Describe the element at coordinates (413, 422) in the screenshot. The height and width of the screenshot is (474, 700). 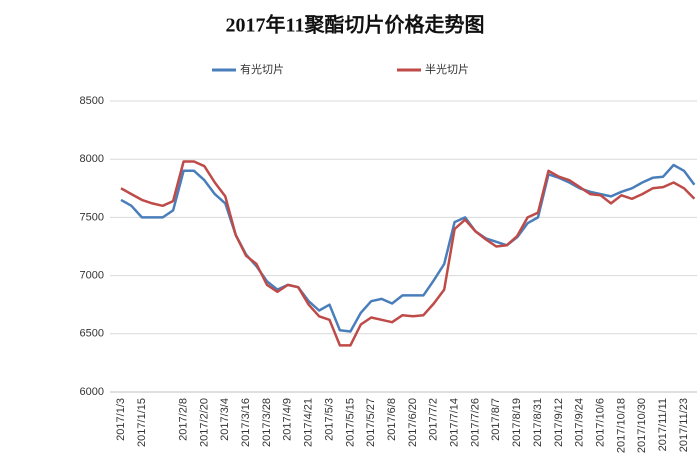
I see `x-tick-label: 2017/6/20` at that location.